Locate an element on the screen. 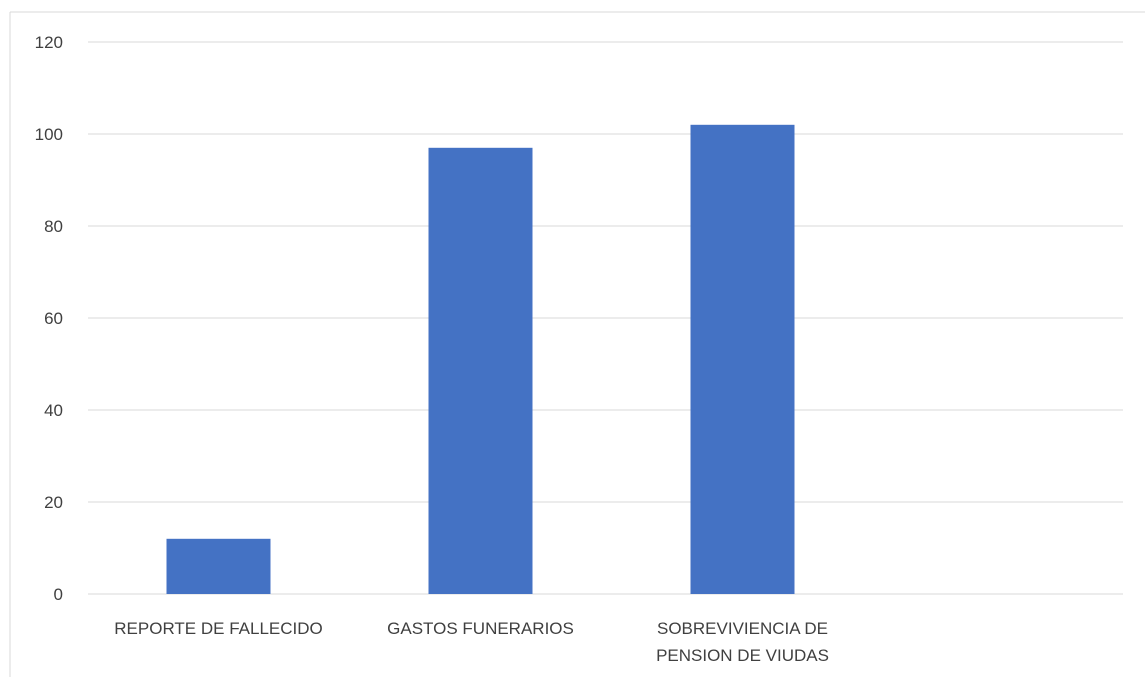  x-category-label-line: REPORTE DE FALLECIDO is located at coordinates (218, 628).